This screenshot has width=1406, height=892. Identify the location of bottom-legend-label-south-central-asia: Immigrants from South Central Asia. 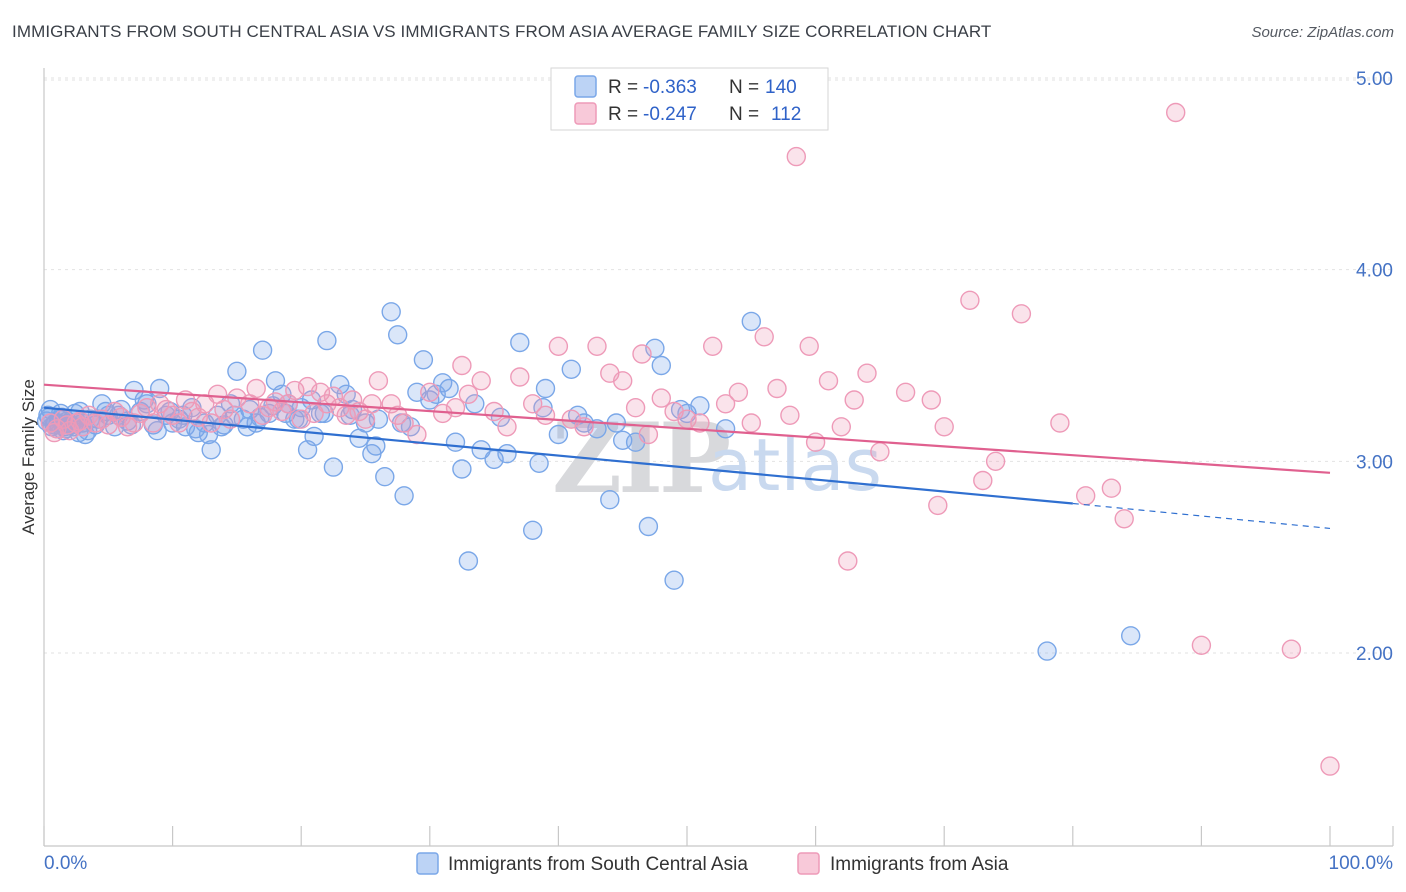
(598, 864).